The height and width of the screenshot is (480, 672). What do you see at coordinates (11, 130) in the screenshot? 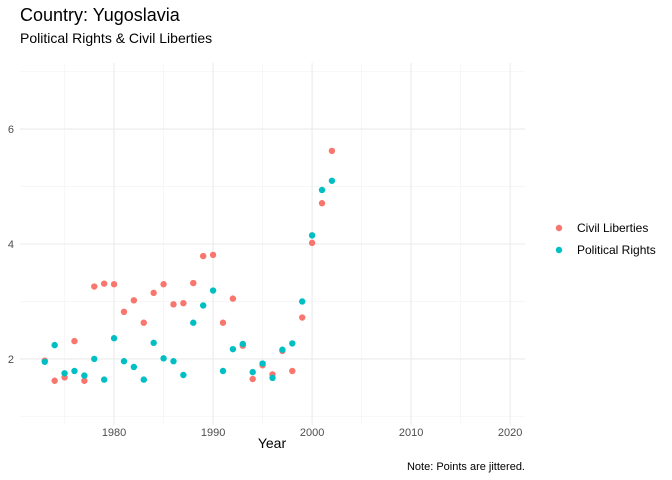
I see `y-tick-label: 6` at bounding box center [11, 130].